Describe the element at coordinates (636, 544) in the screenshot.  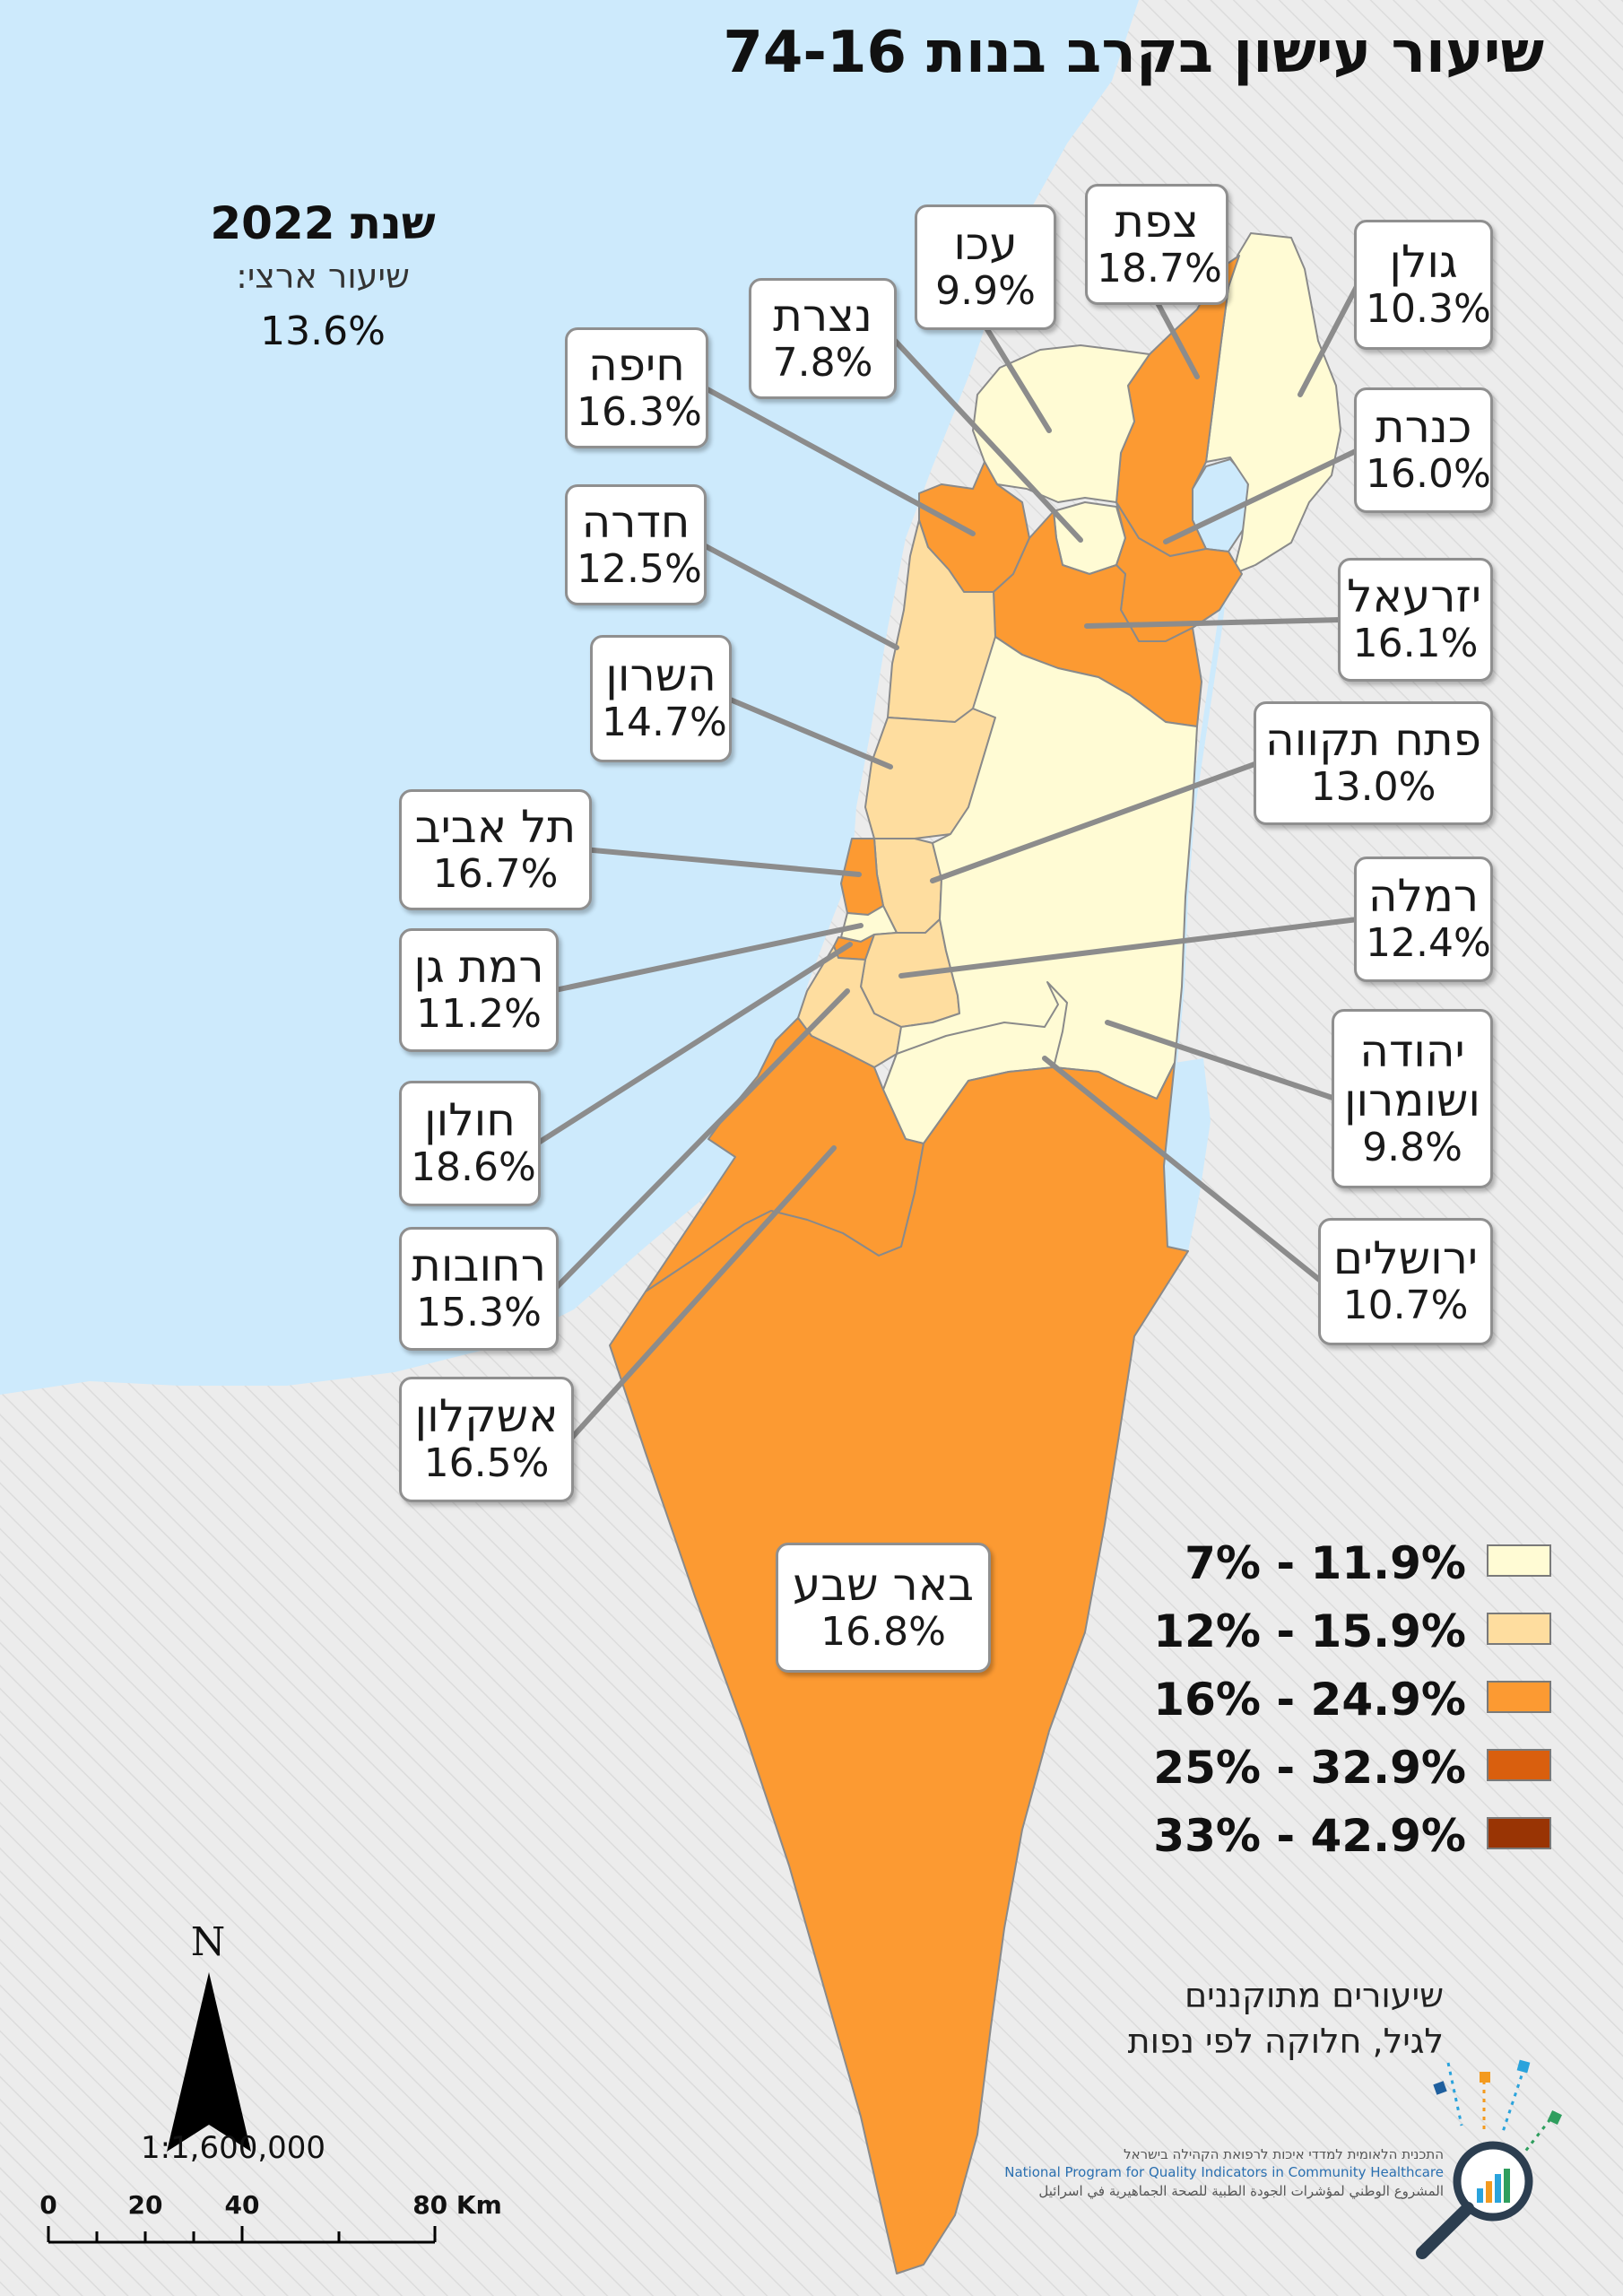
I see `callout-hadera: חדרה 12.5%` at that location.